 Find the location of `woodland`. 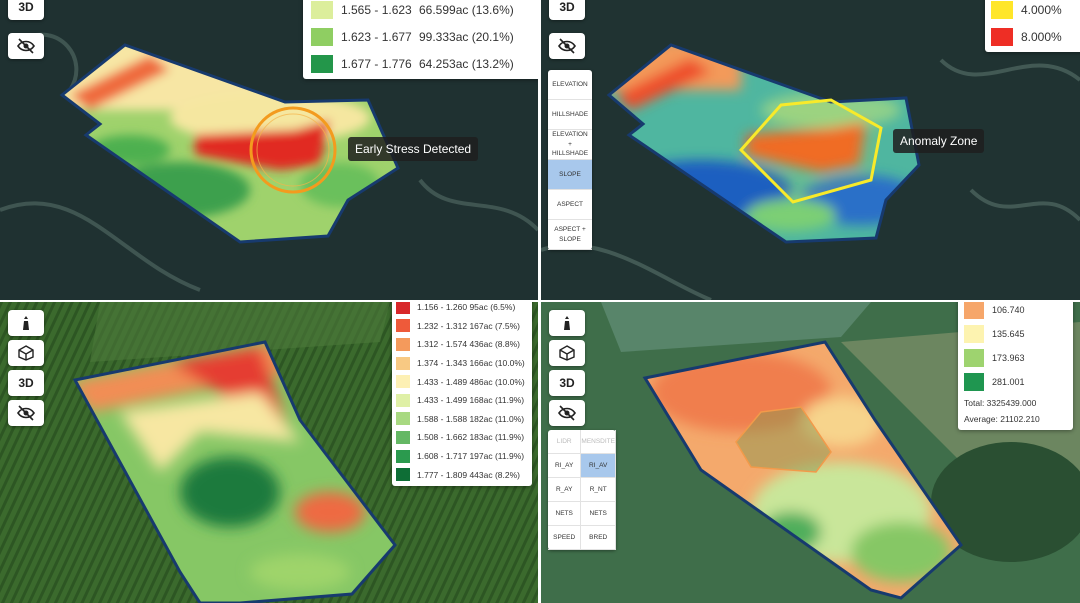

woodland is located at coordinates (1005, 502).